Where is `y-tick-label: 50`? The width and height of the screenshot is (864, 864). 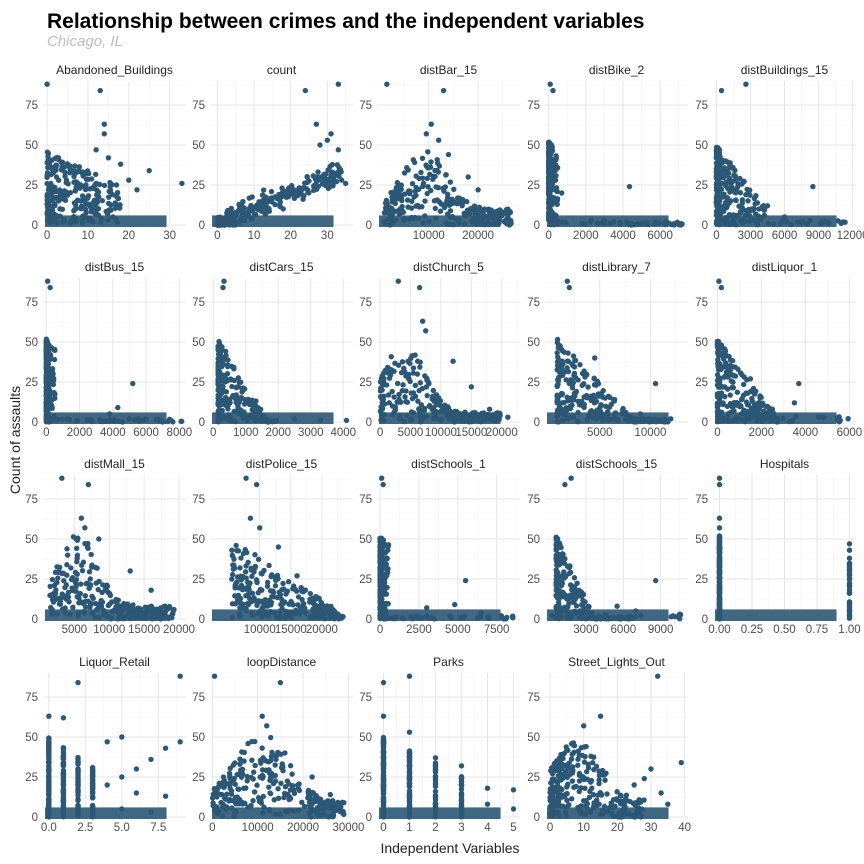
y-tick-label: 50 is located at coordinates (198, 738).